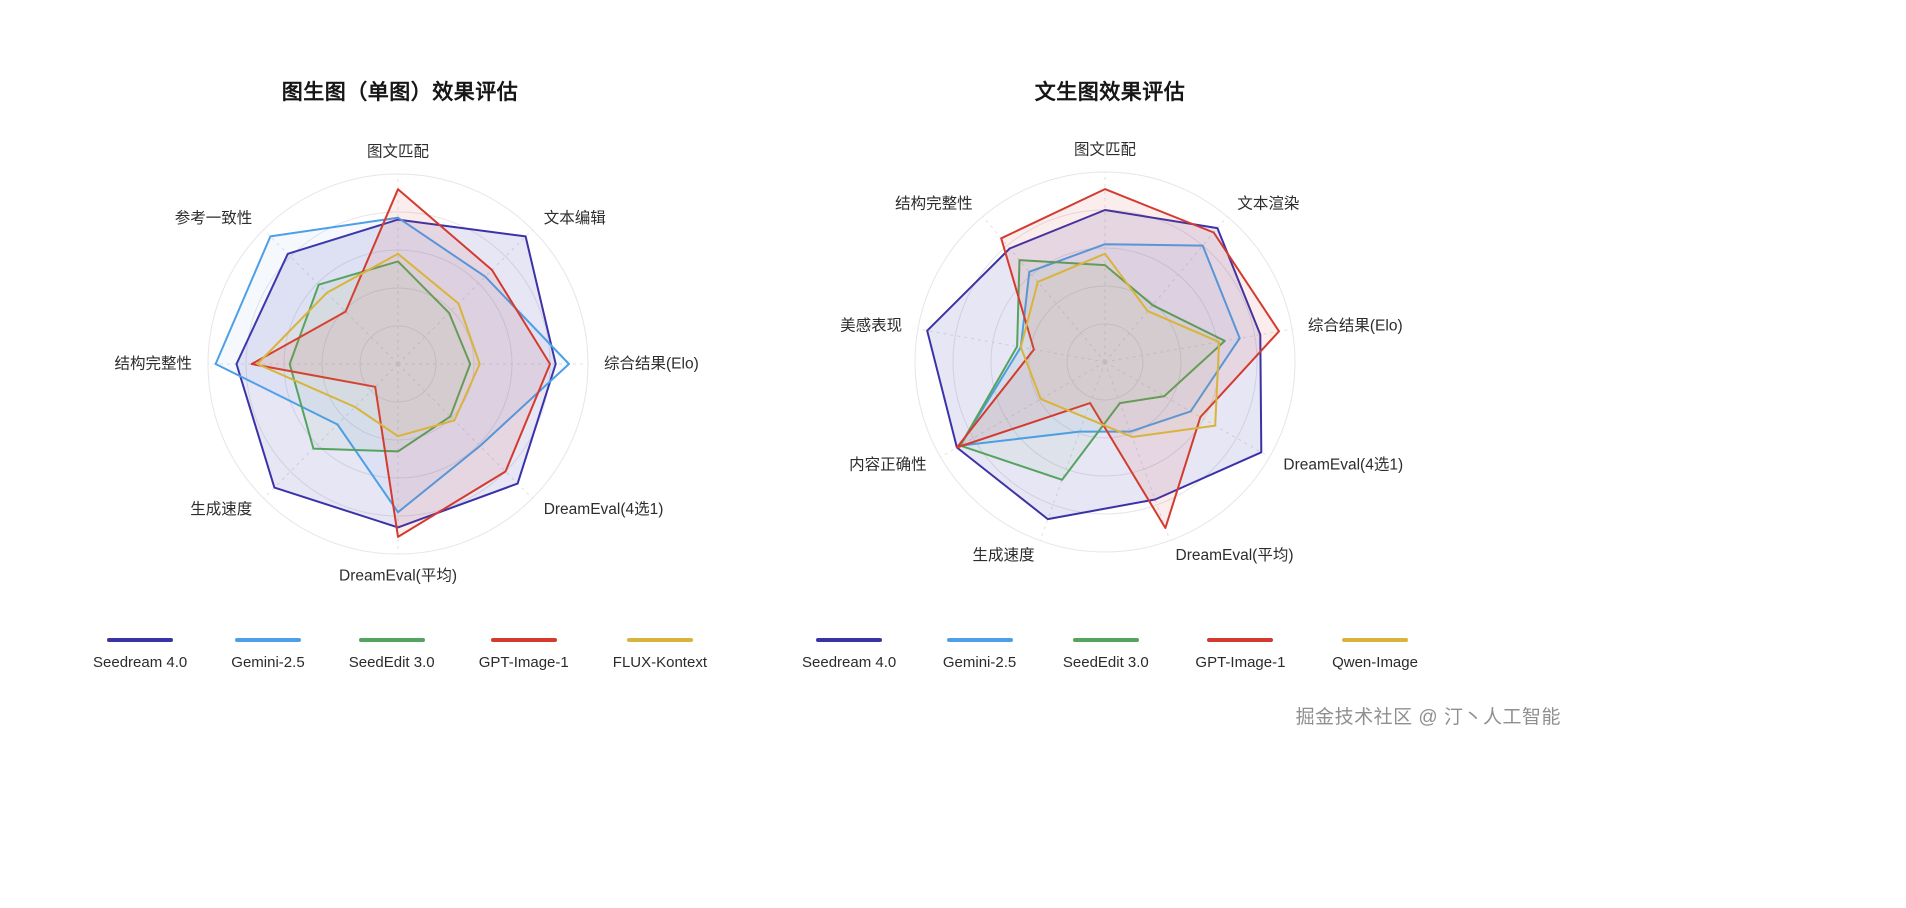 The width and height of the screenshot is (1906, 908). What do you see at coordinates (214, 218) in the screenshot?
I see `radar-axis-label: 参考一致性` at bounding box center [214, 218].